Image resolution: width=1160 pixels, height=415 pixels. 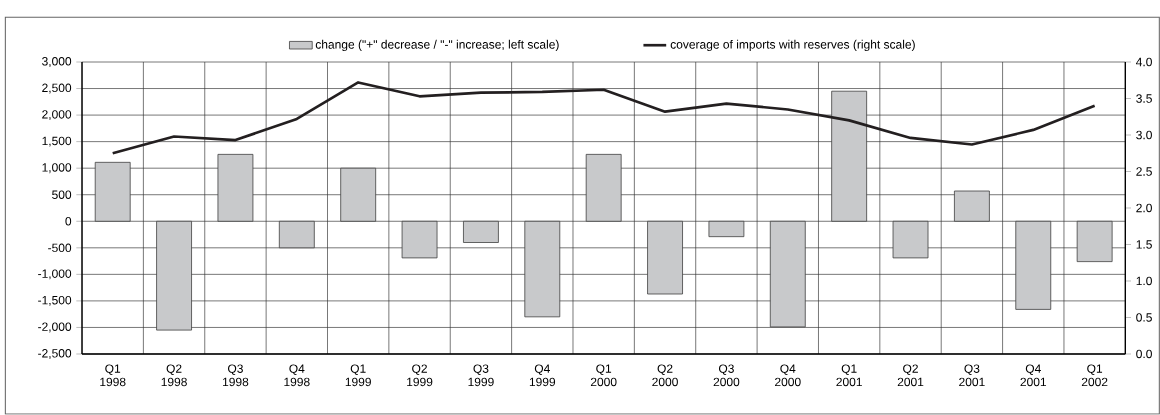 What do you see at coordinates (1144, 244) in the screenshot?
I see `y2-tick-label: 1.5` at bounding box center [1144, 244].